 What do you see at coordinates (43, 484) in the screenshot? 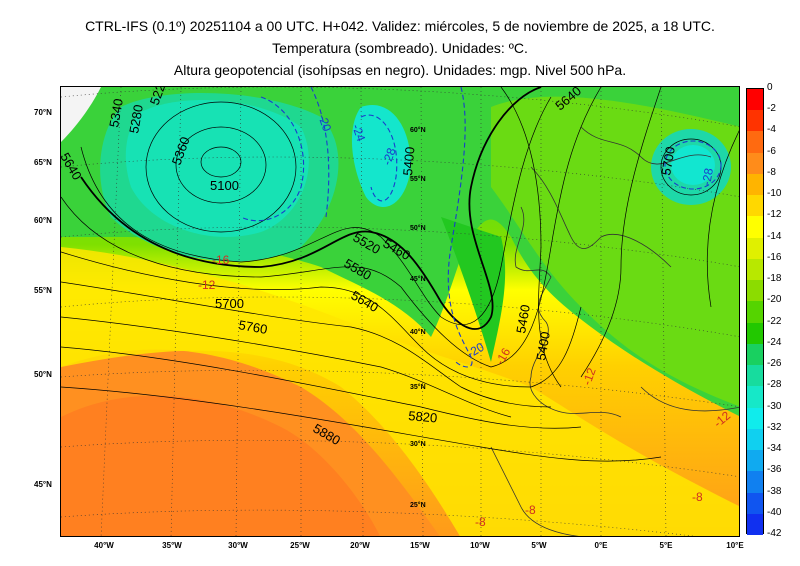
I see `lat-label: 45°N` at bounding box center [43, 484].